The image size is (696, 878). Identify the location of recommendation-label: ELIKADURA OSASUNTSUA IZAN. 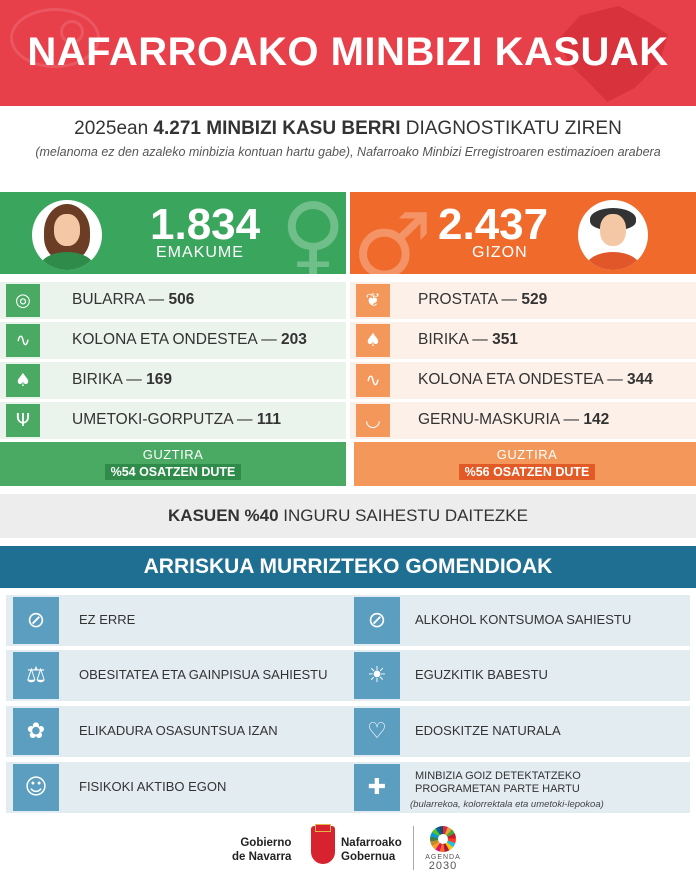
(178, 730).